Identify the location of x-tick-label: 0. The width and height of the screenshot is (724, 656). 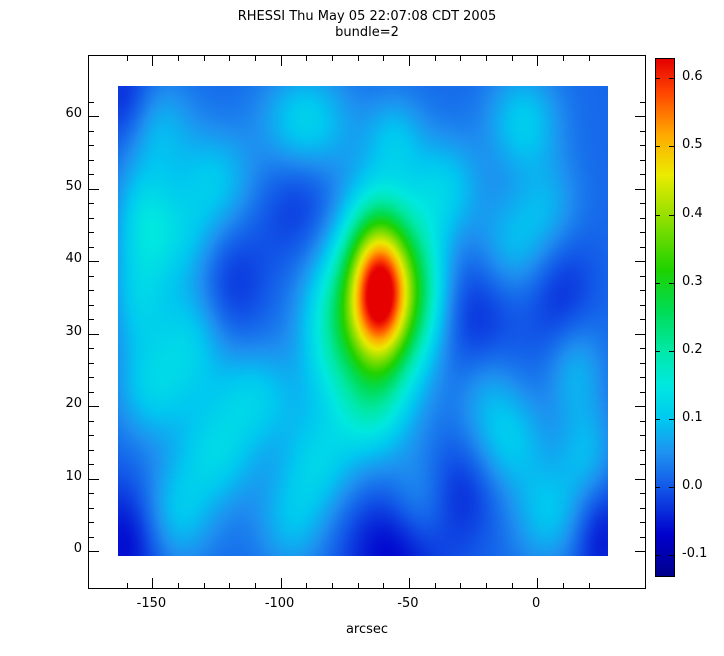
(536, 603).